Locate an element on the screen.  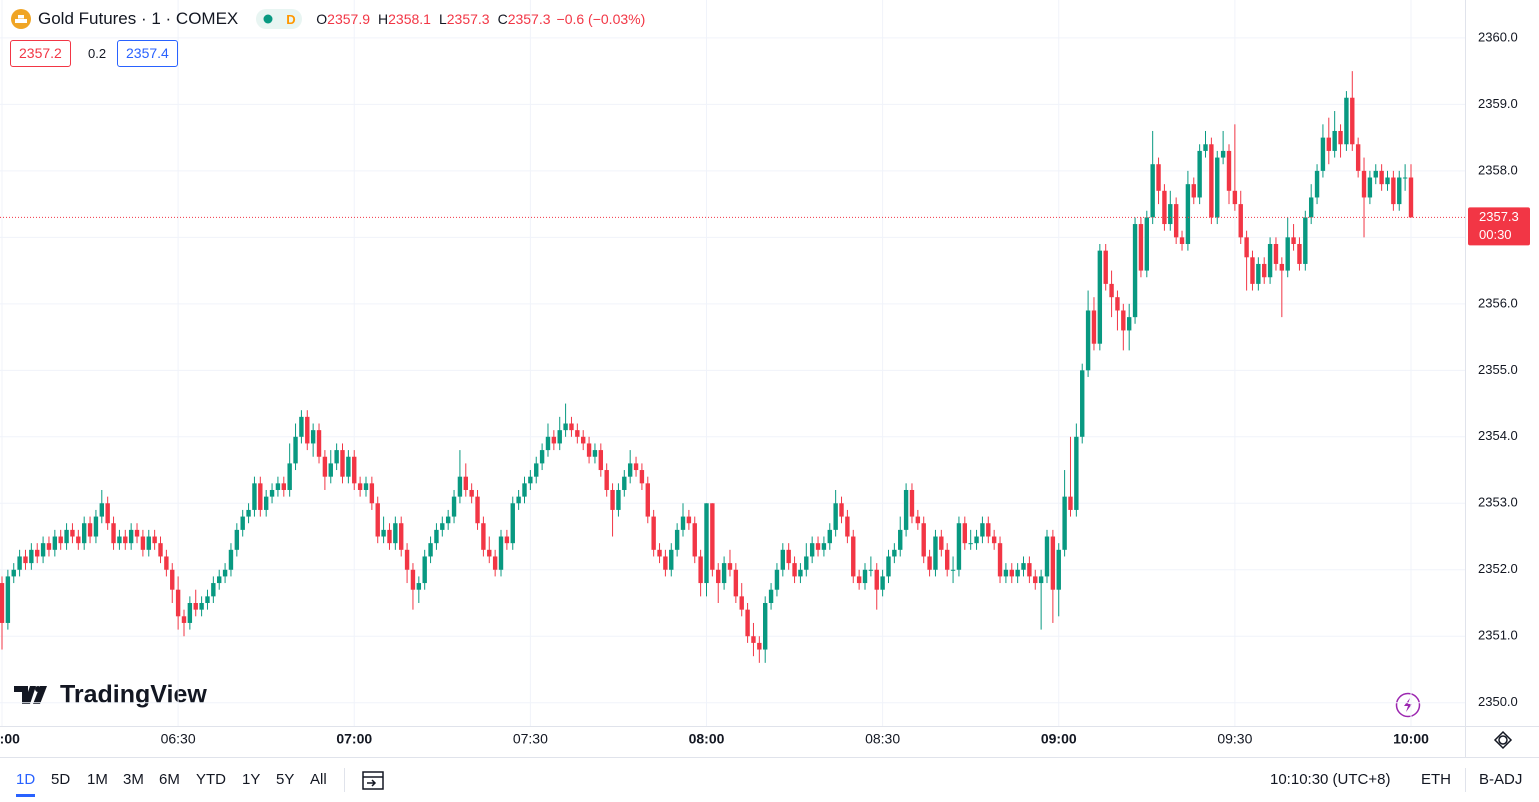
ohlc-key: O is located at coordinates (322, 19).